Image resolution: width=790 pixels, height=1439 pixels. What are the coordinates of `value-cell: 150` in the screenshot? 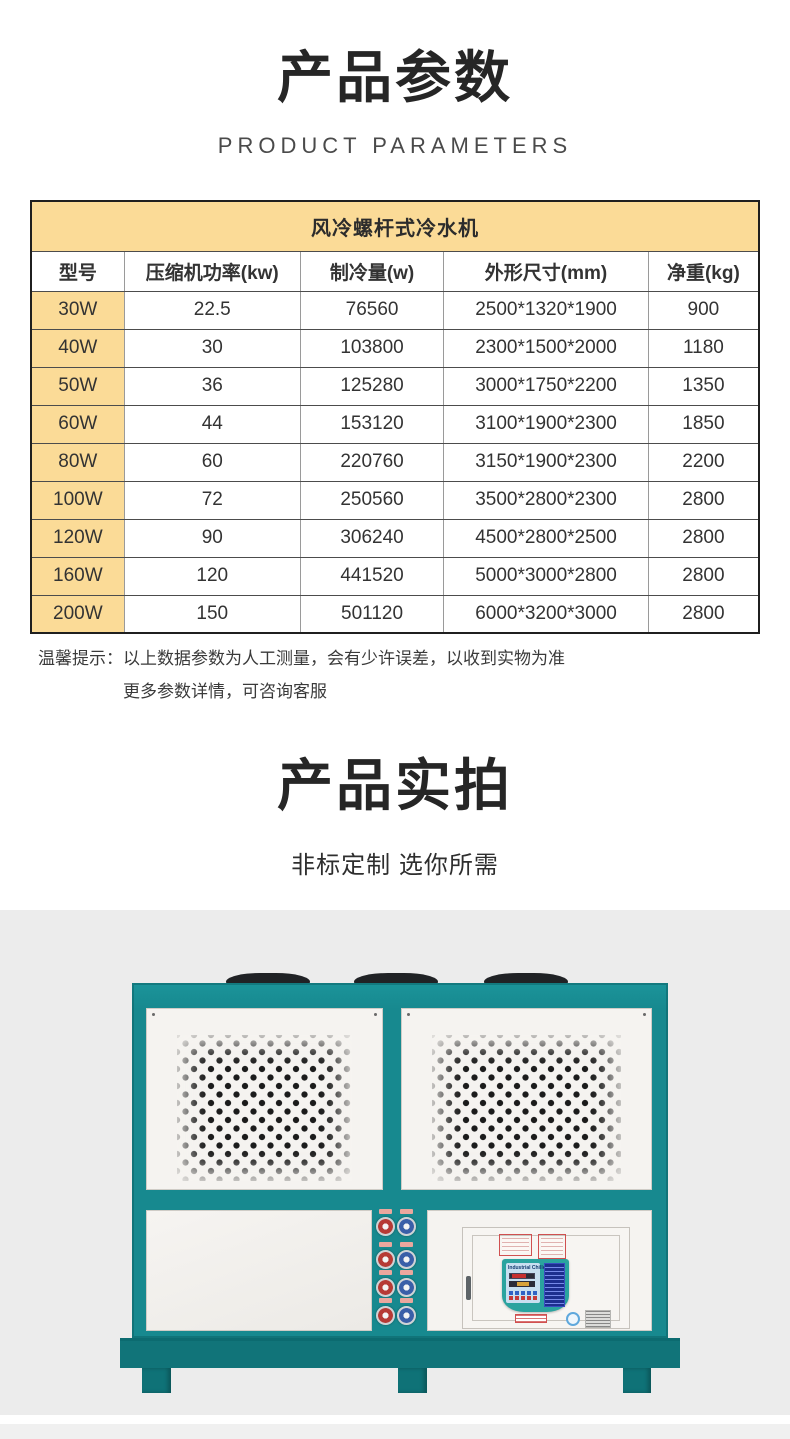 It's located at (212, 614).